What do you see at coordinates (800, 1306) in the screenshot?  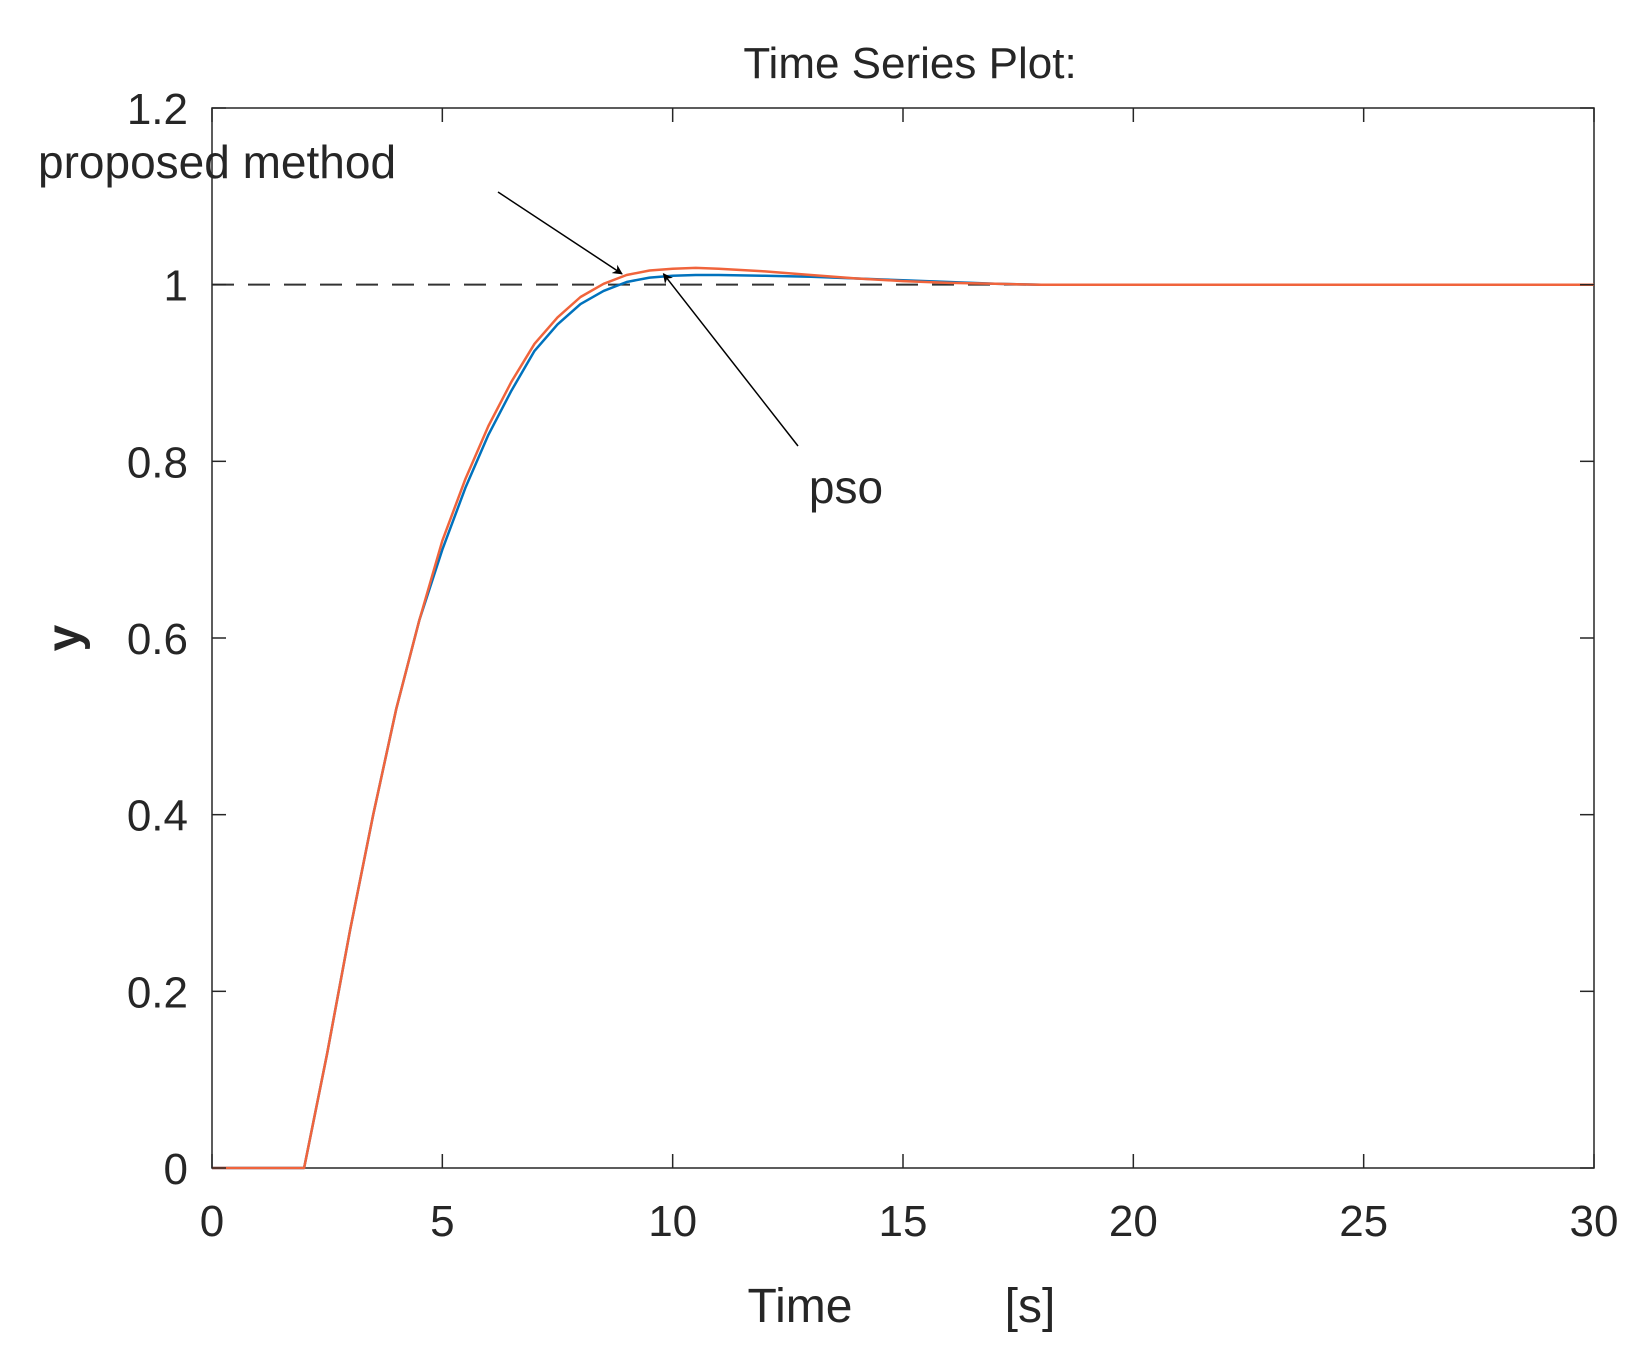 I see `x-axis-label-time: Time` at bounding box center [800, 1306].